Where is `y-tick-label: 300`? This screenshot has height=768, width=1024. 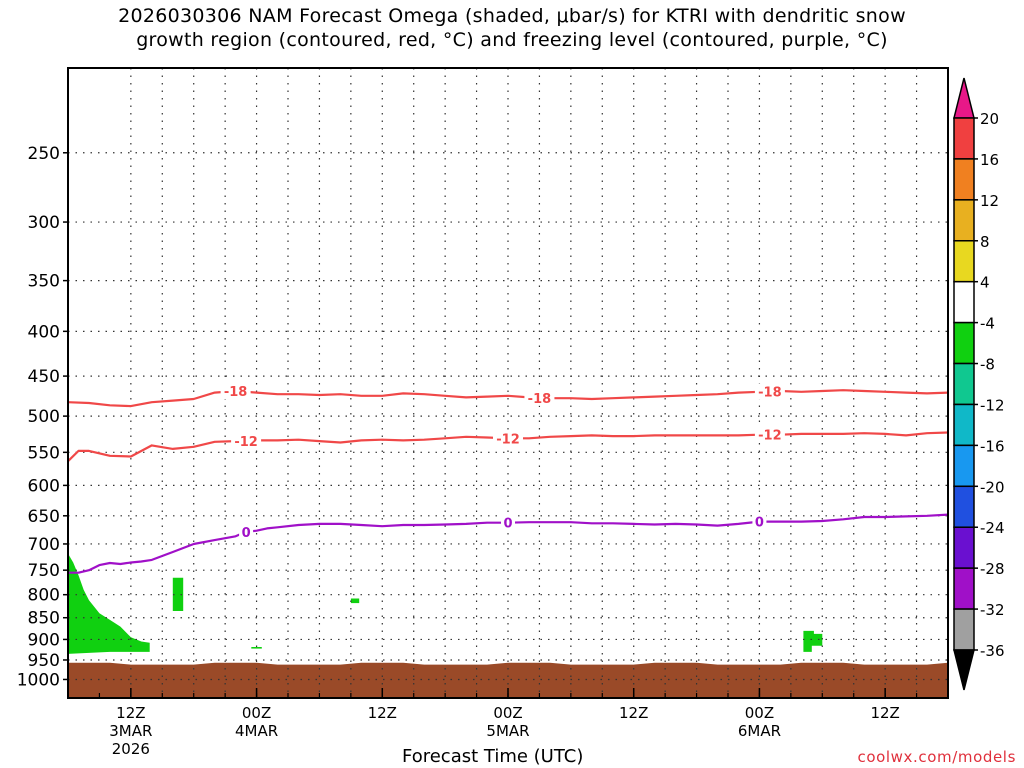 y-tick-label: 300 is located at coordinates (44, 223).